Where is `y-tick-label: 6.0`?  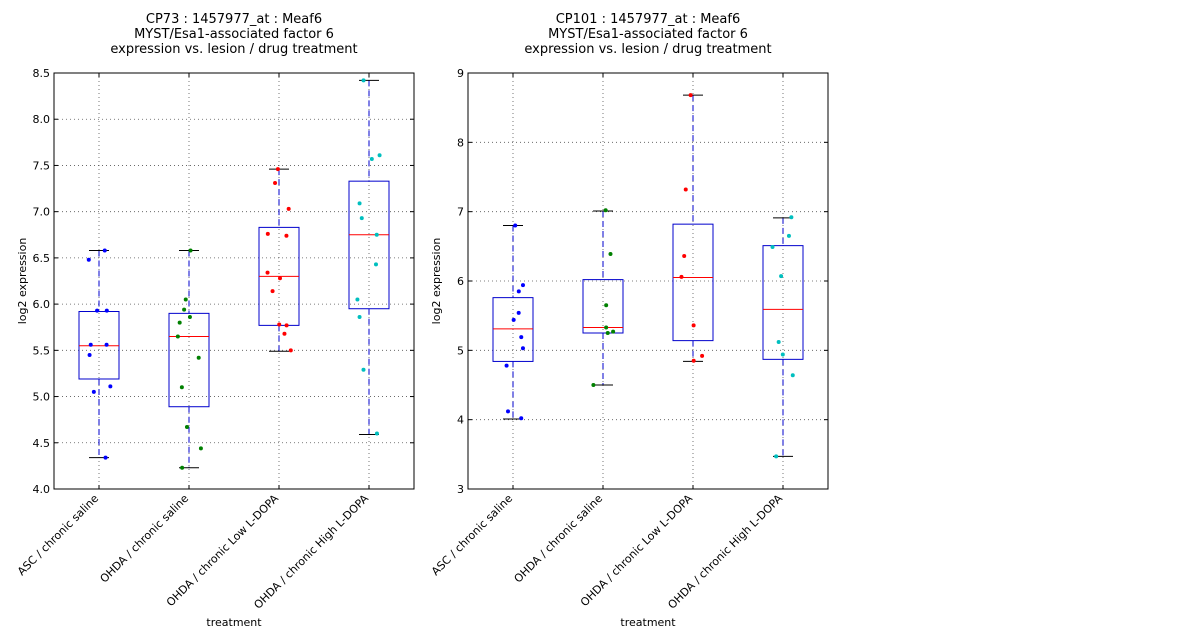 y-tick-label: 6.0 is located at coordinates (42, 304).